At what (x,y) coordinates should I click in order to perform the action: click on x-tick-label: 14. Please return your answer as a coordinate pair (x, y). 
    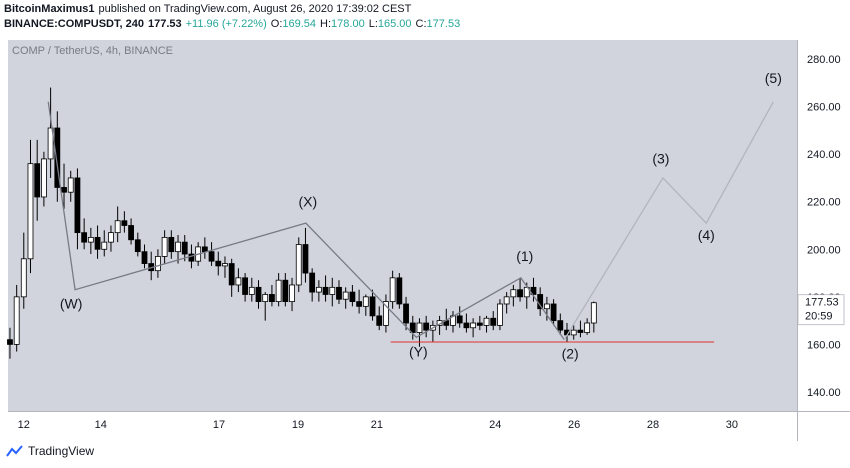
    Looking at the image, I should click on (101, 425).